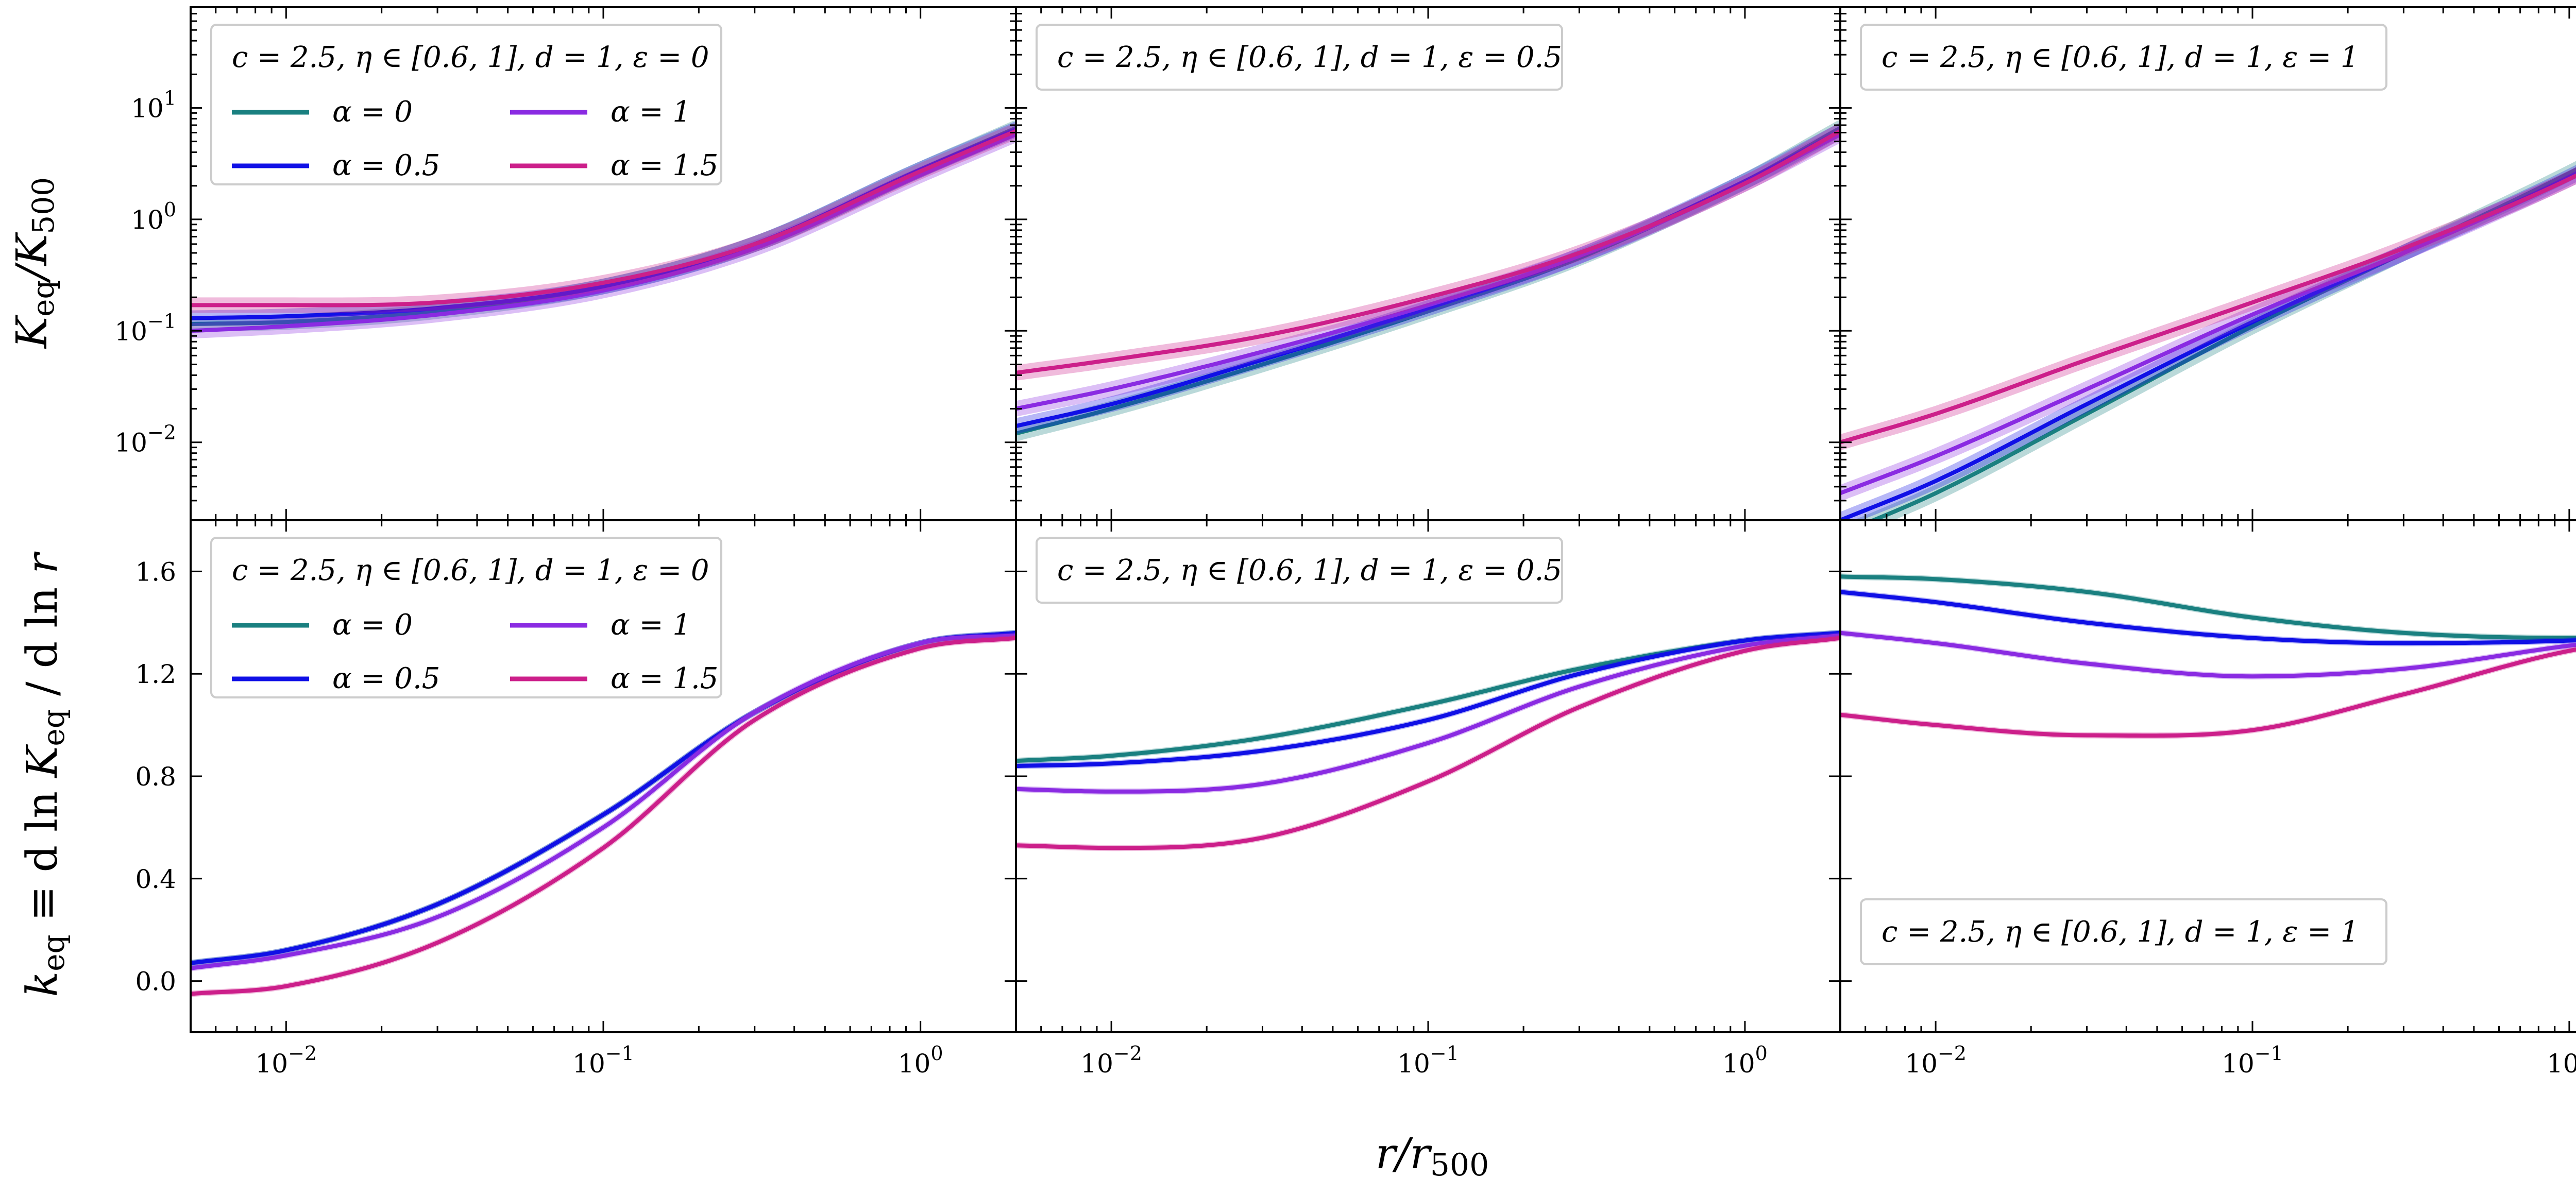 The height and width of the screenshot is (1178, 2576). What do you see at coordinates (155, 674) in the screenshot?
I see `y-tick-label: 1.2` at bounding box center [155, 674].